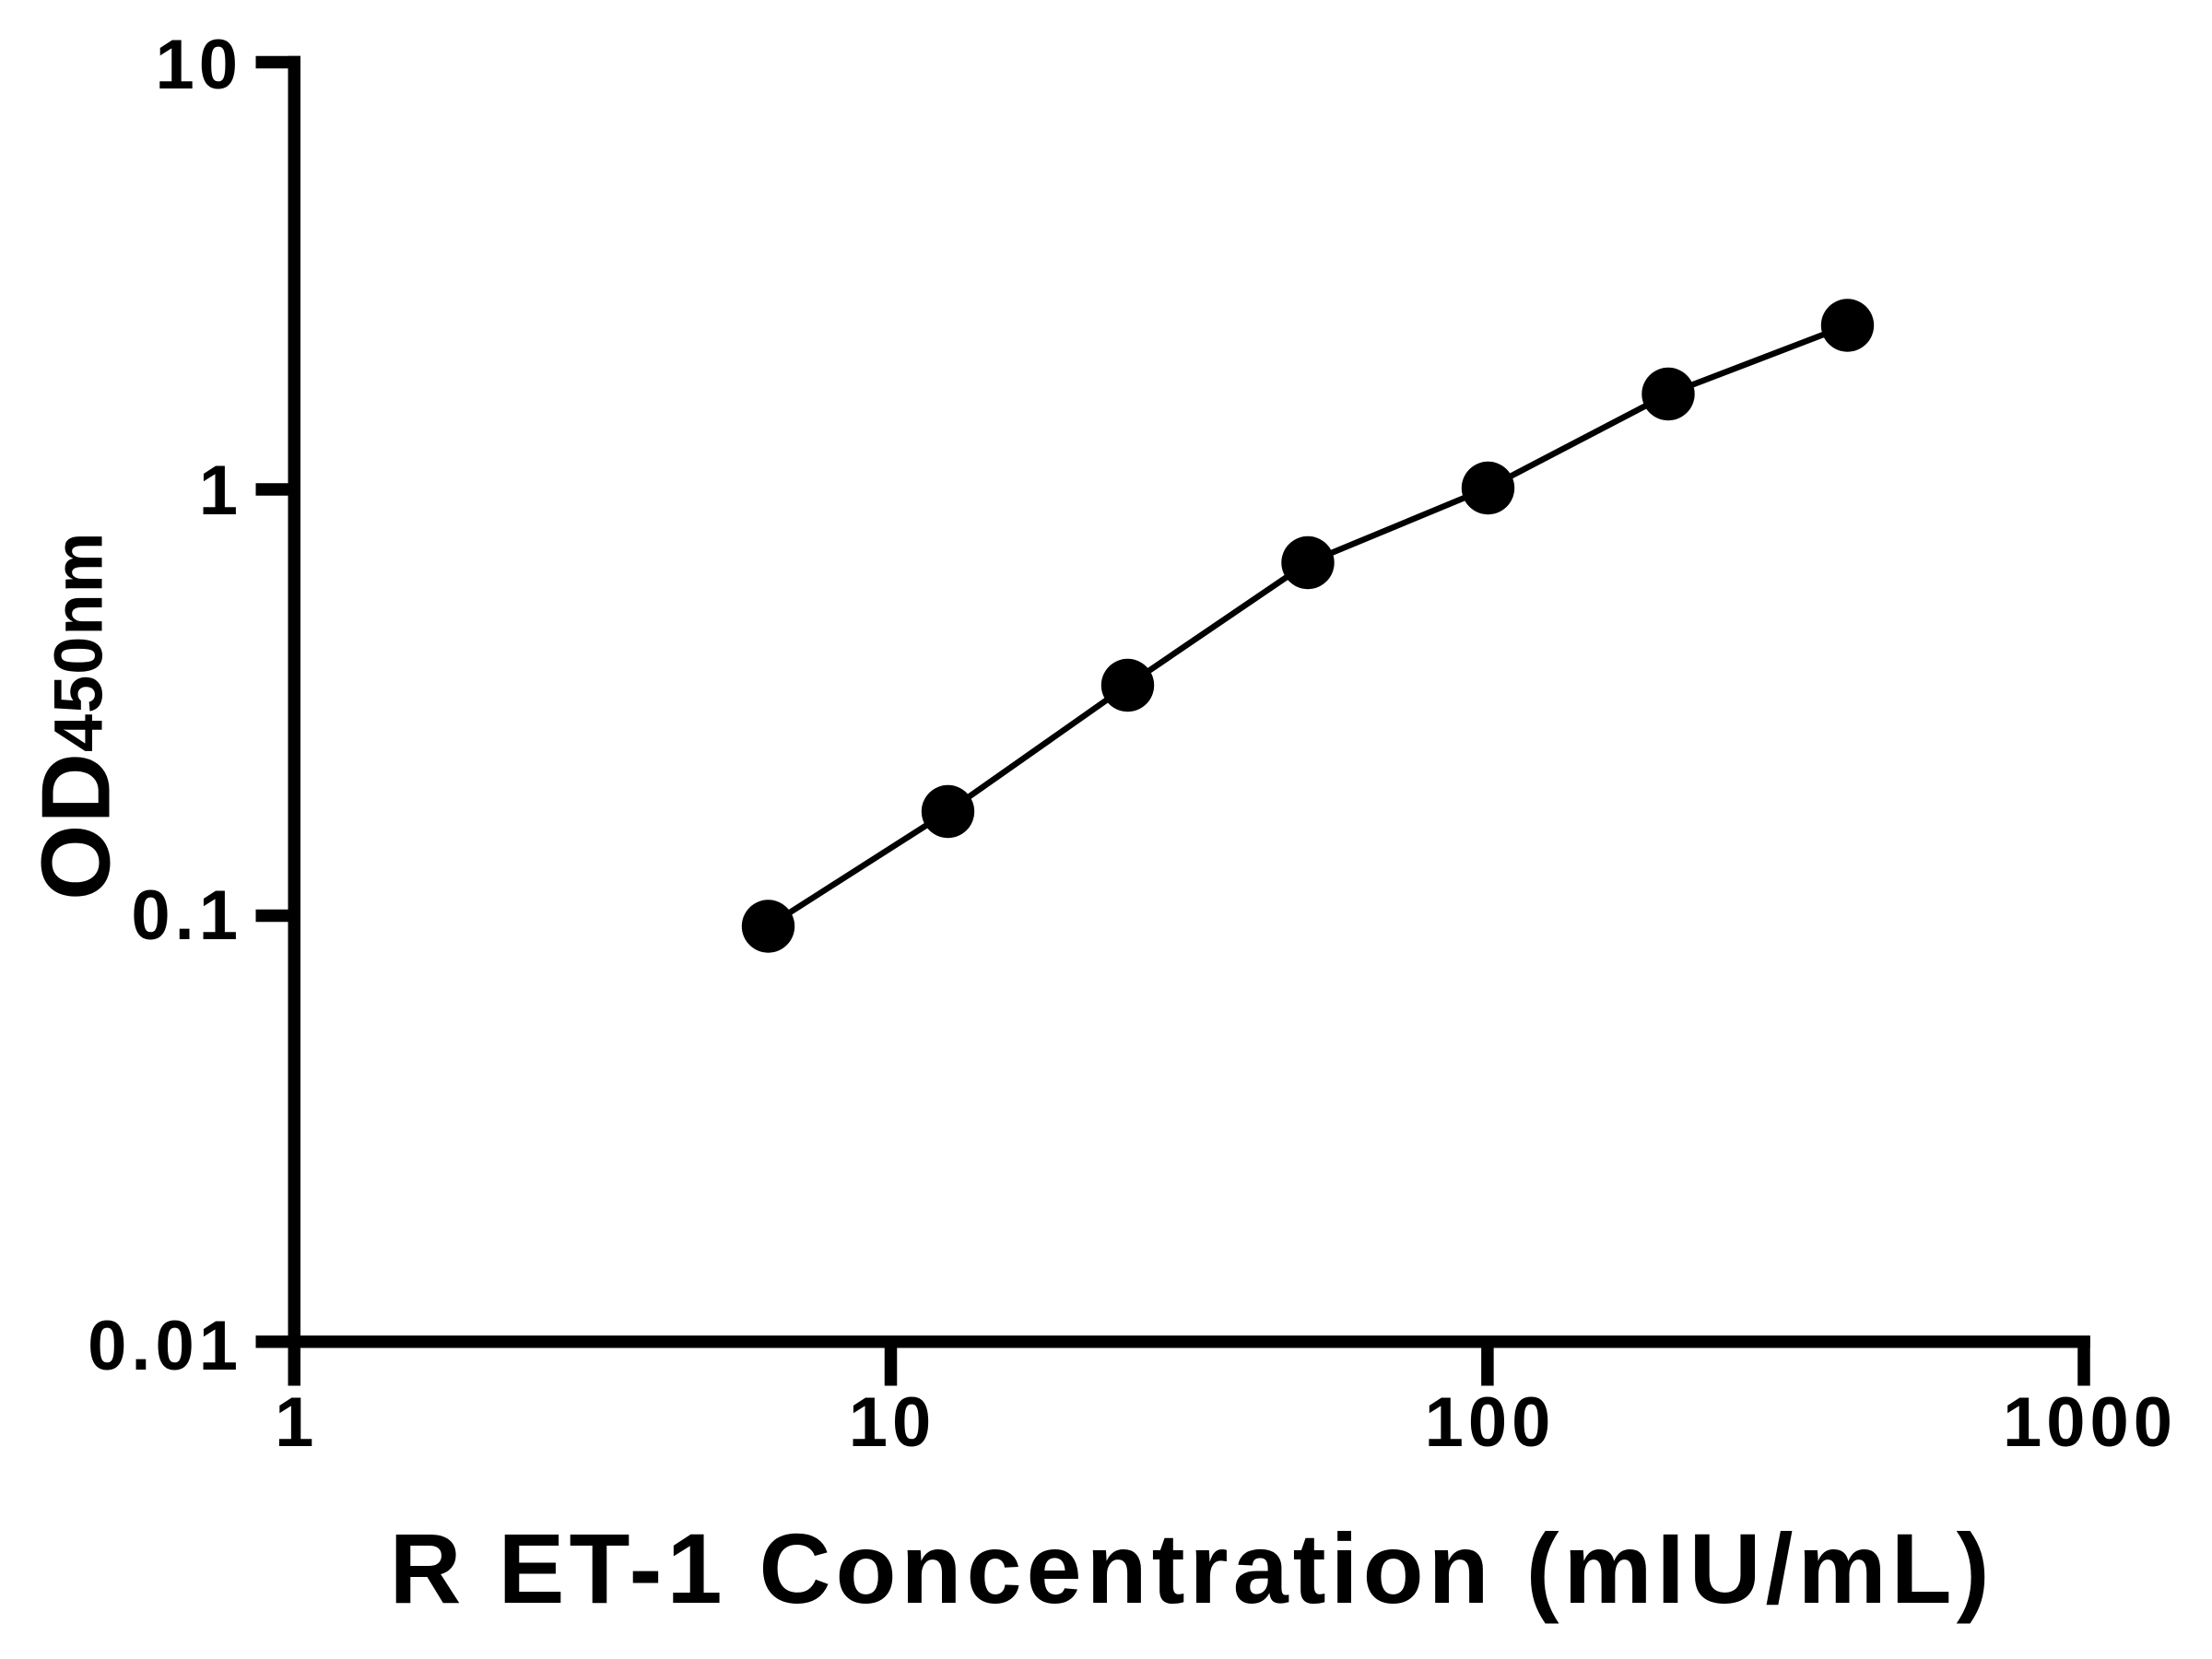 The height and width of the screenshot is (1659, 2212). I want to click on svg-text: 0.1, so click(186, 916).